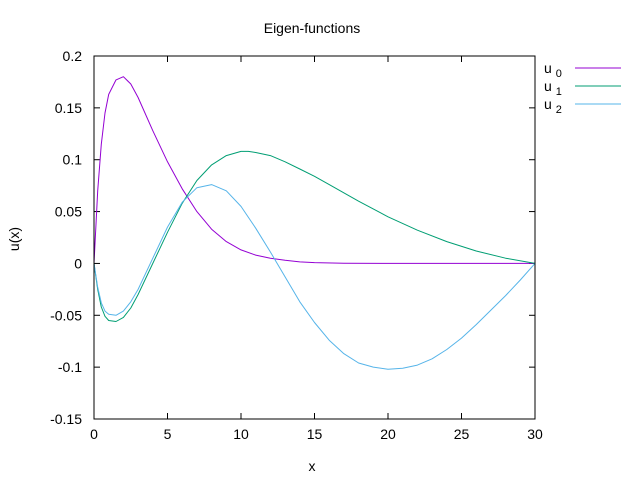 This screenshot has height=480, width=640. Describe the element at coordinates (462, 434) in the screenshot. I see `x-tick-label: 25` at that location.